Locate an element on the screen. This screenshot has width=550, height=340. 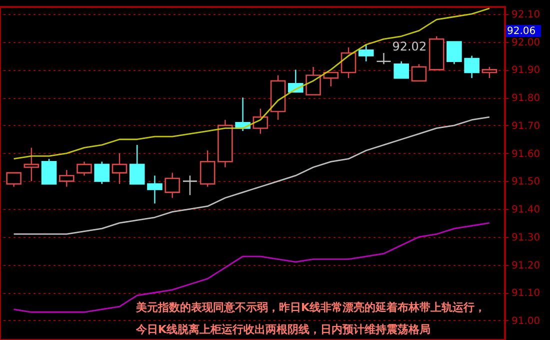
y-tick-label: 91.30 is located at coordinates (526, 238).